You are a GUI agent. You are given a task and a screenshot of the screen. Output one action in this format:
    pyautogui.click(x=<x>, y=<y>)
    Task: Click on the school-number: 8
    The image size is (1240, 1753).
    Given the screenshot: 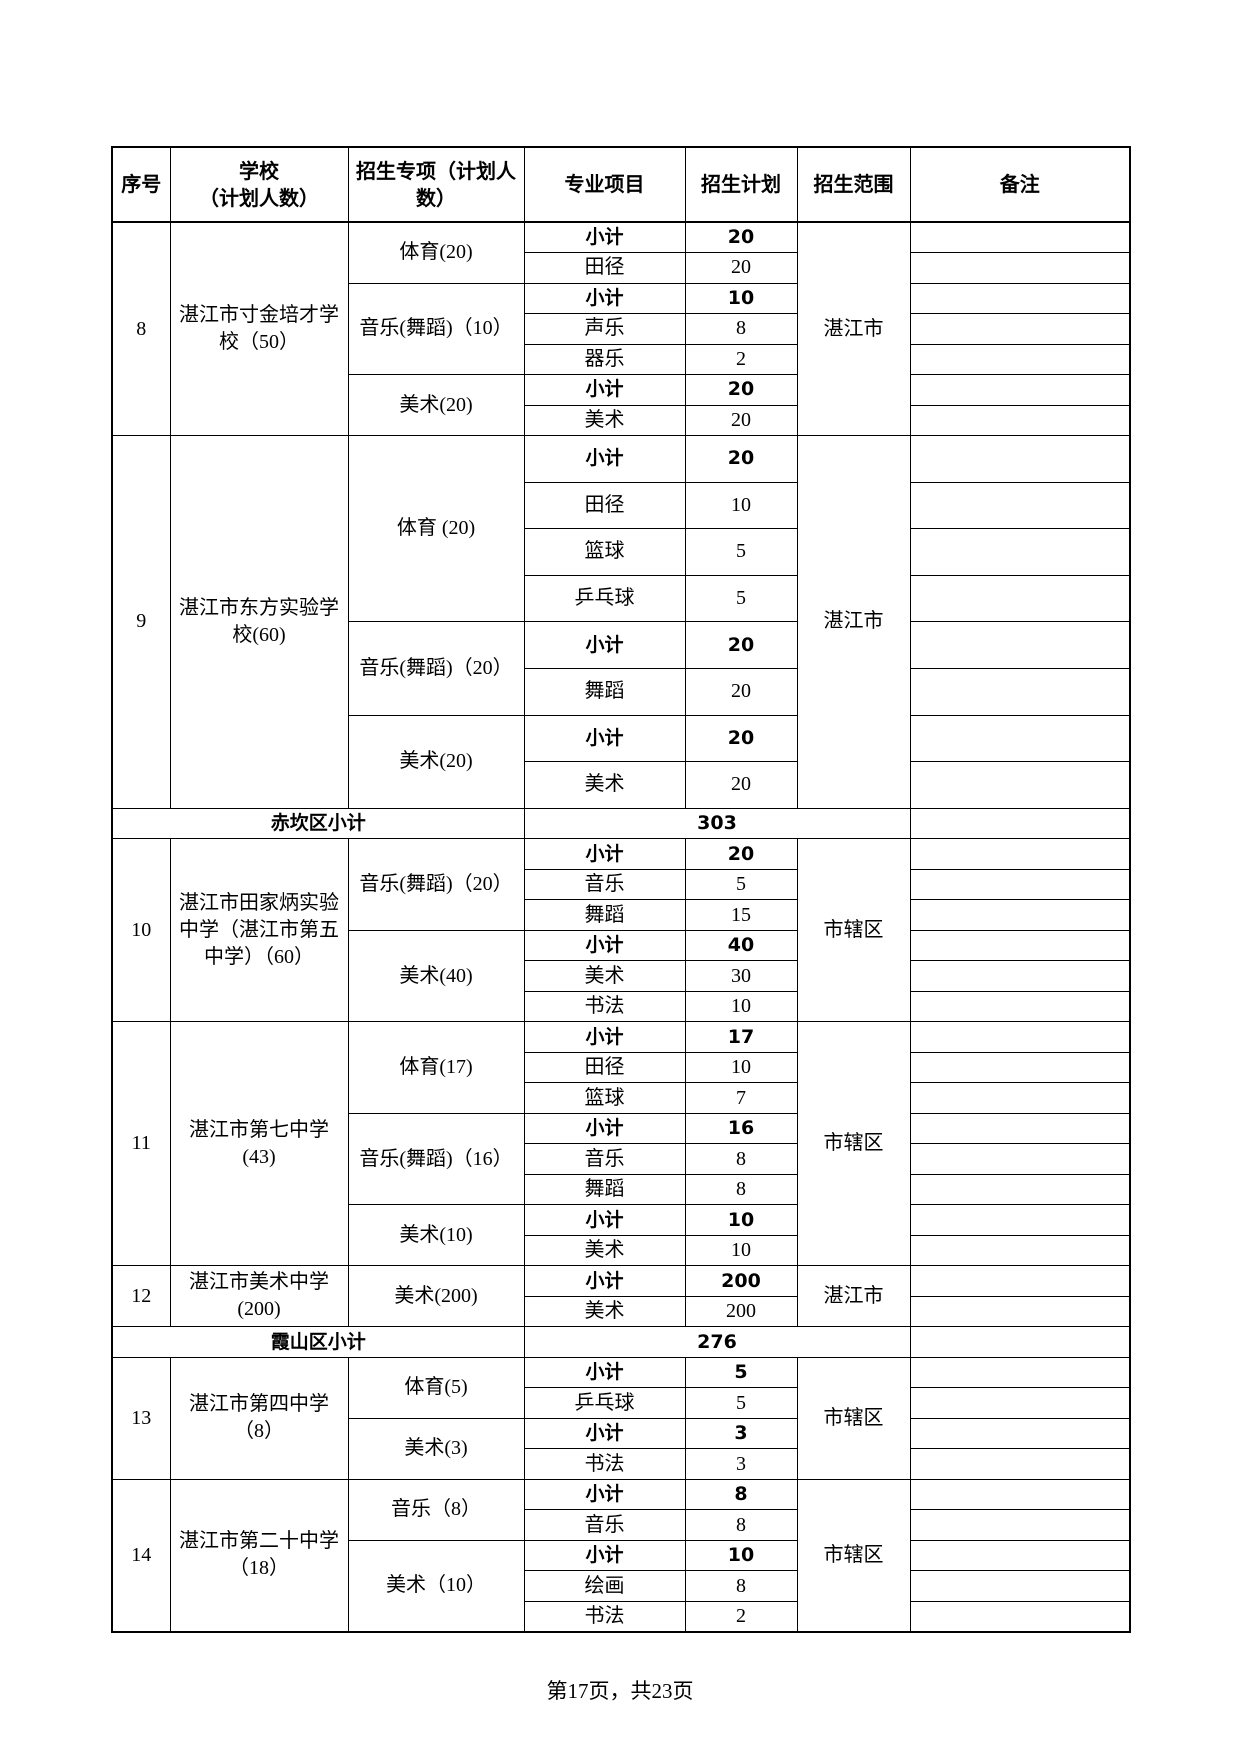 What is the action you would take?
    pyautogui.click(x=141, y=328)
    